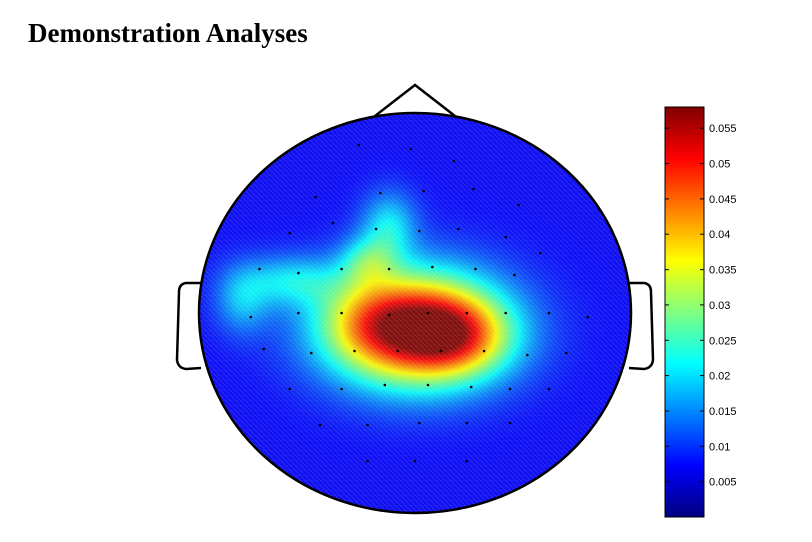  Describe the element at coordinates (719, 165) in the screenshot. I see `colorbar-tick-label: 0.05` at that location.